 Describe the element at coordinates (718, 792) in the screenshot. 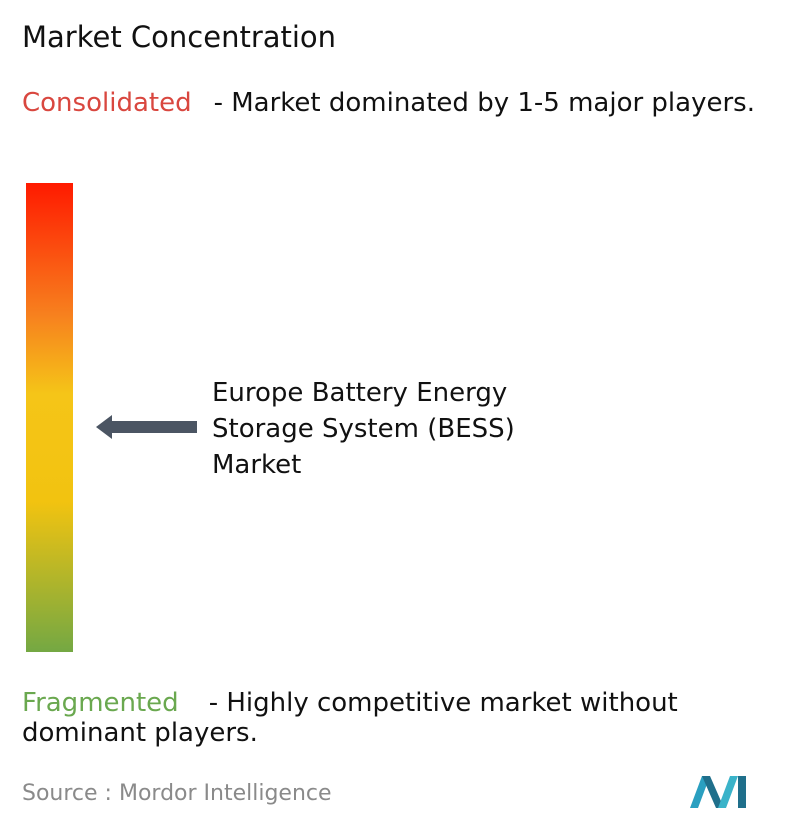

I see `logo` at that location.